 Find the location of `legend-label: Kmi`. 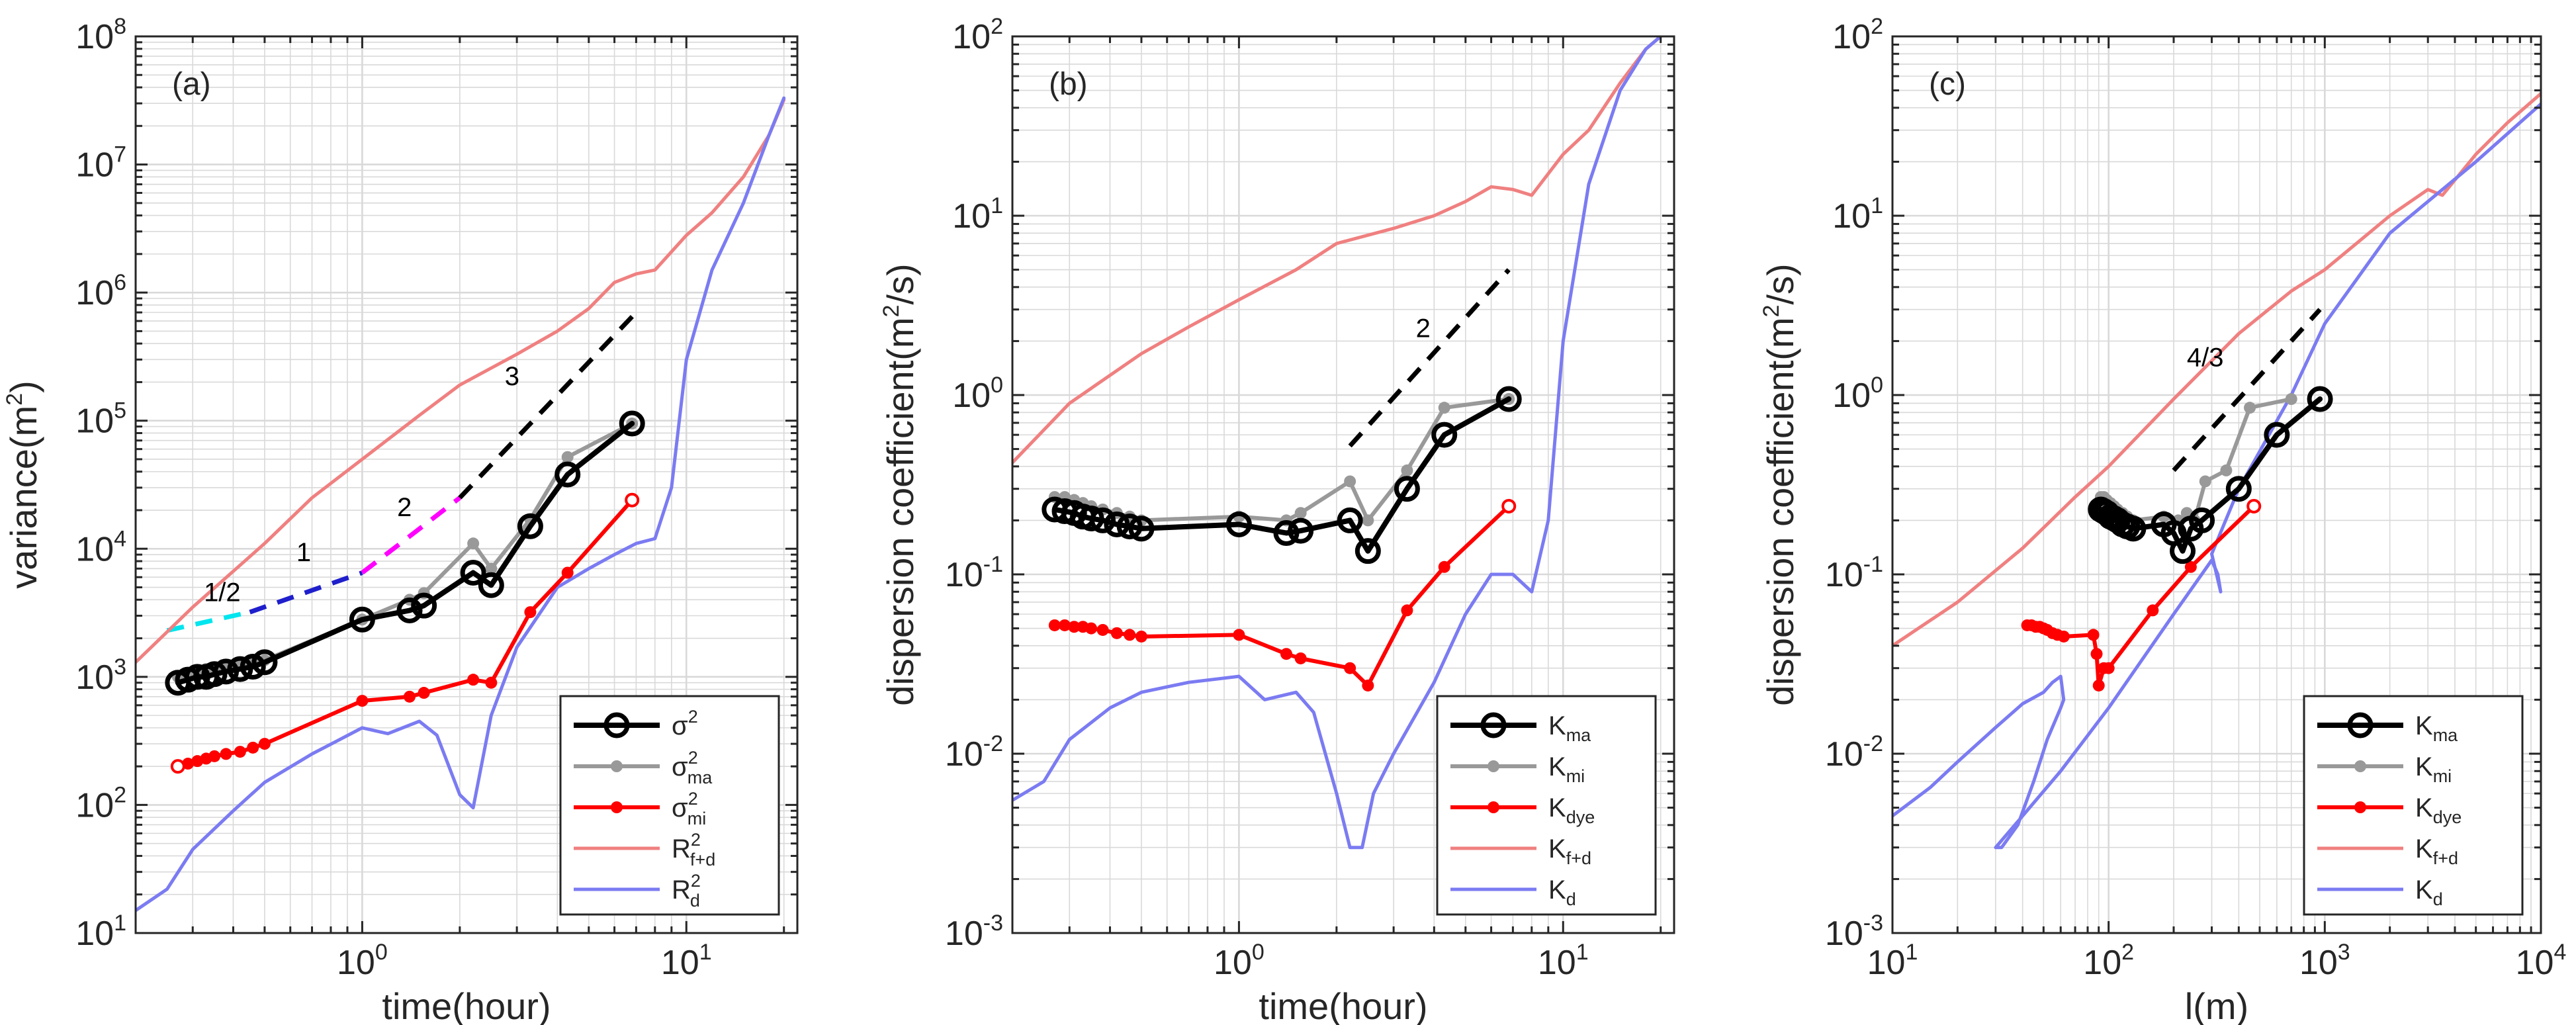

legend-label: Kmi is located at coordinates (2433, 769).